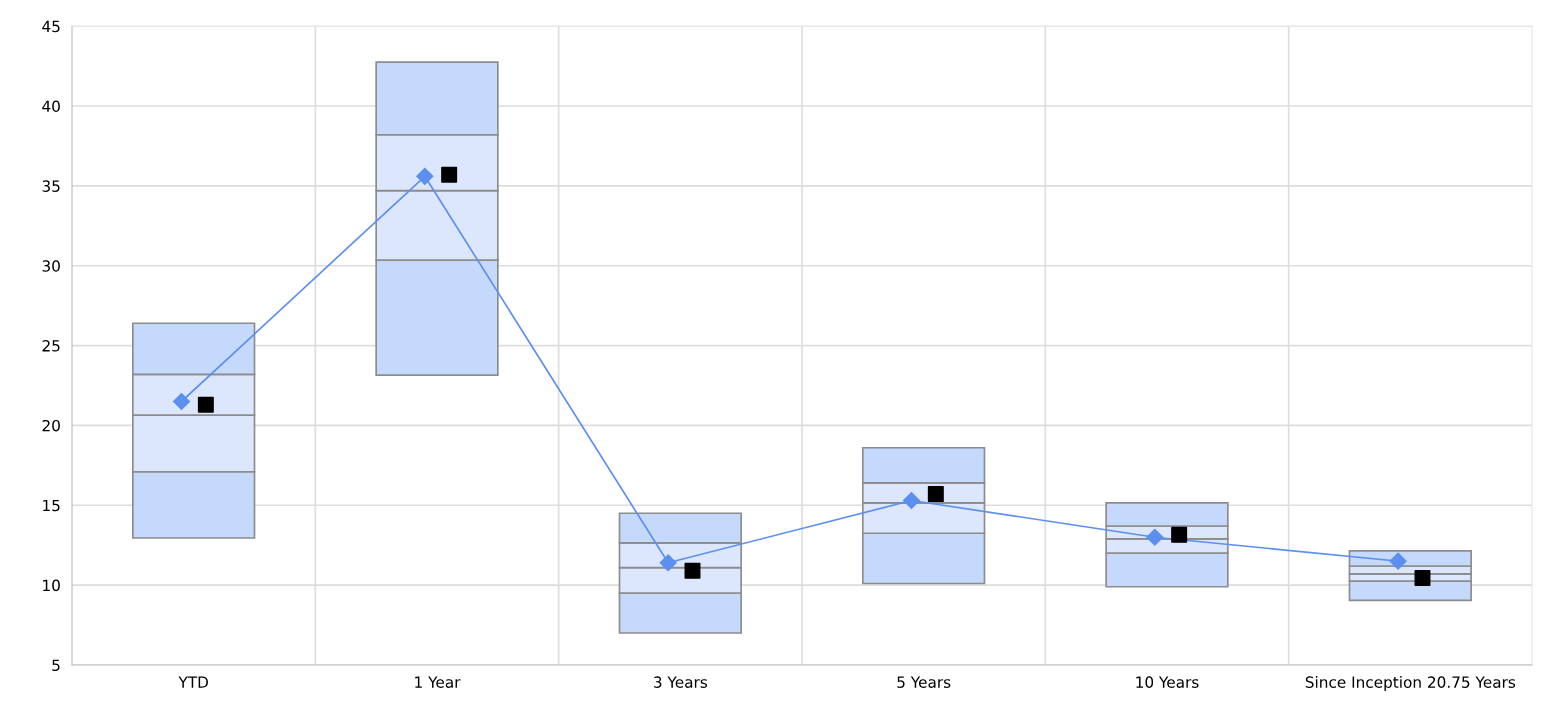 The image size is (1542, 721). What do you see at coordinates (193, 682) in the screenshot?
I see `x-tick-label: YTD` at bounding box center [193, 682].